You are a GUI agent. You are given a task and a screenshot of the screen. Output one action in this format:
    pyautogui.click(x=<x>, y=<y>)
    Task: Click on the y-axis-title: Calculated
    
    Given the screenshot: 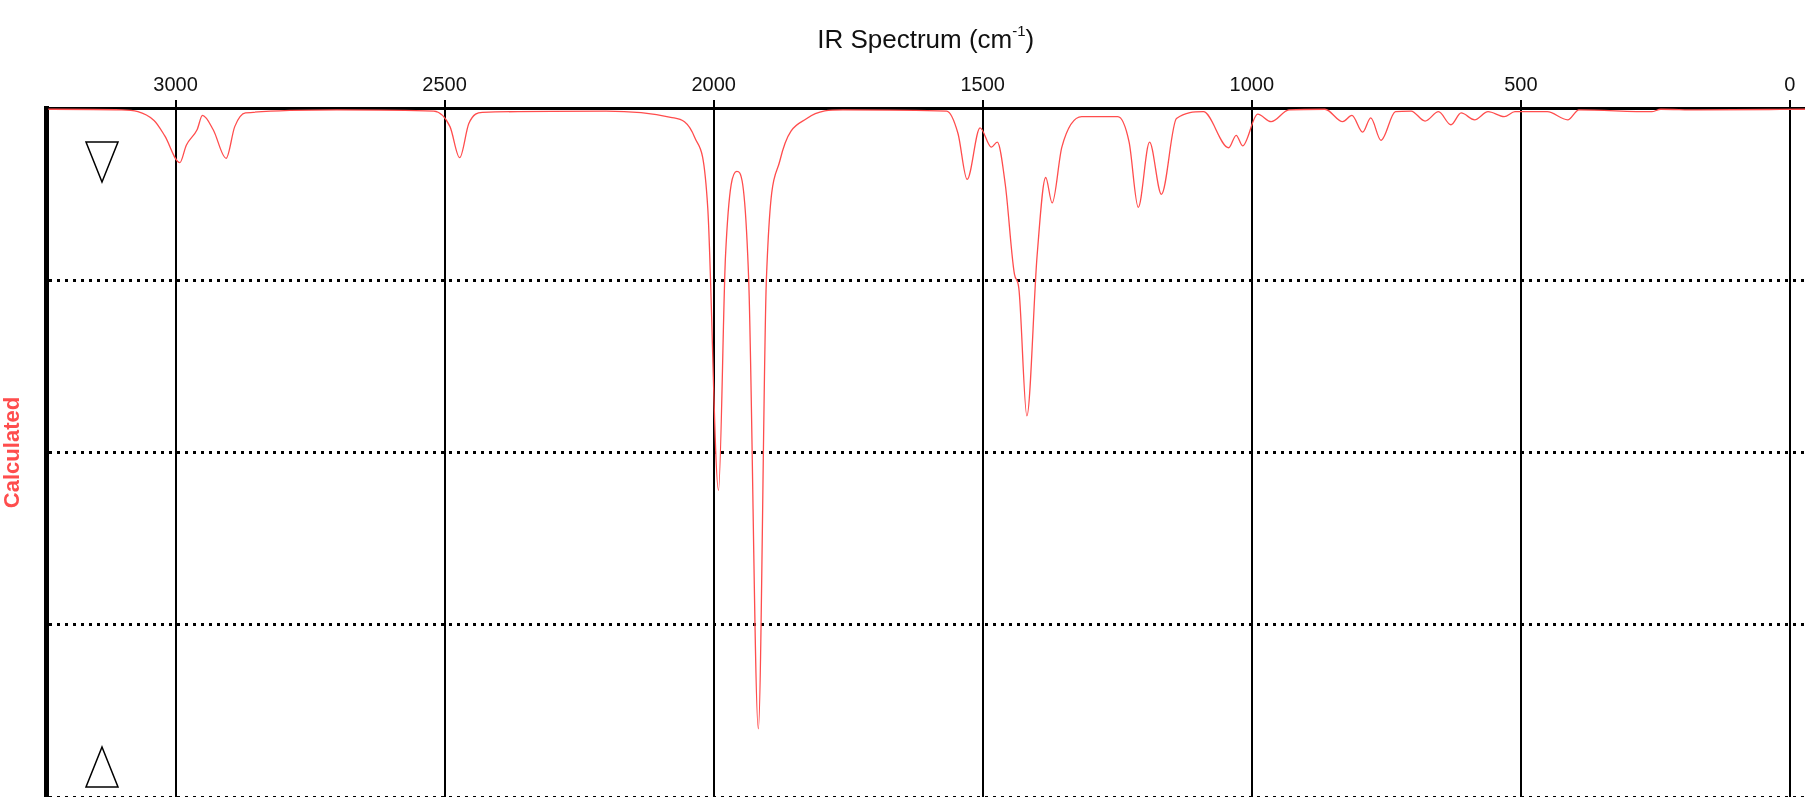 What is the action you would take?
    pyautogui.click(x=12, y=452)
    